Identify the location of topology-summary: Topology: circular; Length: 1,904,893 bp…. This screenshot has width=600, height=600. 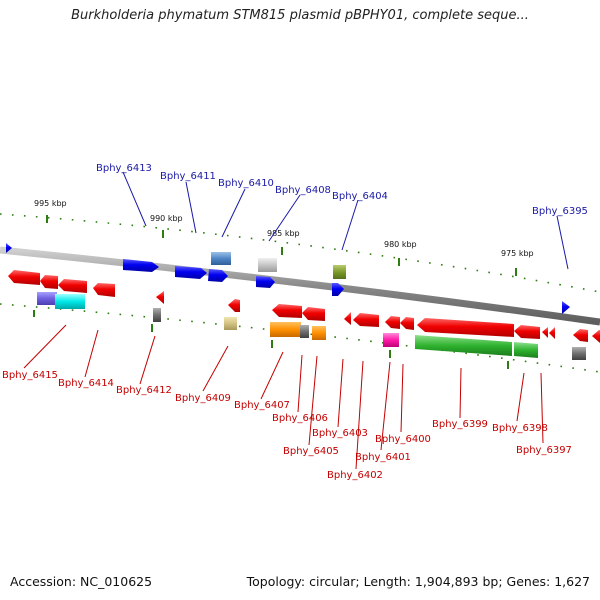
(418, 581).